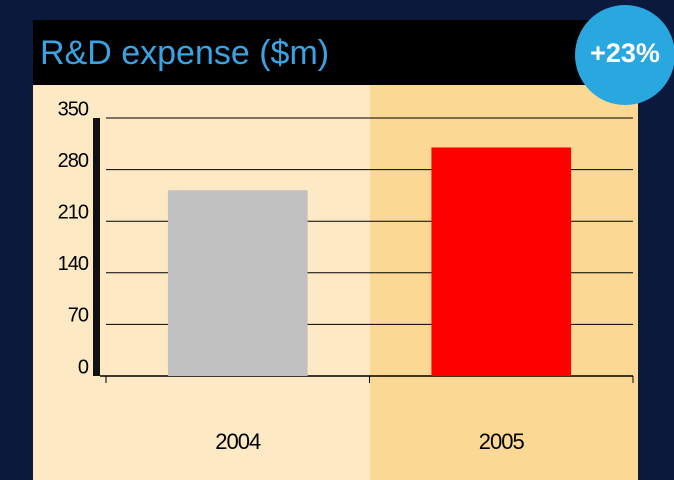 This screenshot has height=480, width=674. Describe the element at coordinates (73, 109) in the screenshot. I see `y-tick-label: 350` at that location.